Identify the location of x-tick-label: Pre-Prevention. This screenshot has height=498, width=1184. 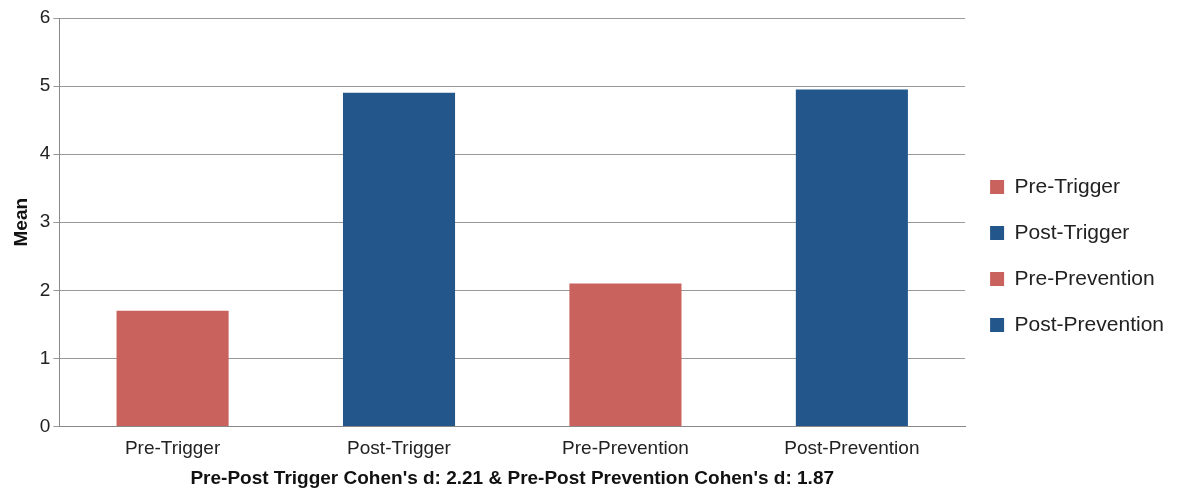
(625, 448).